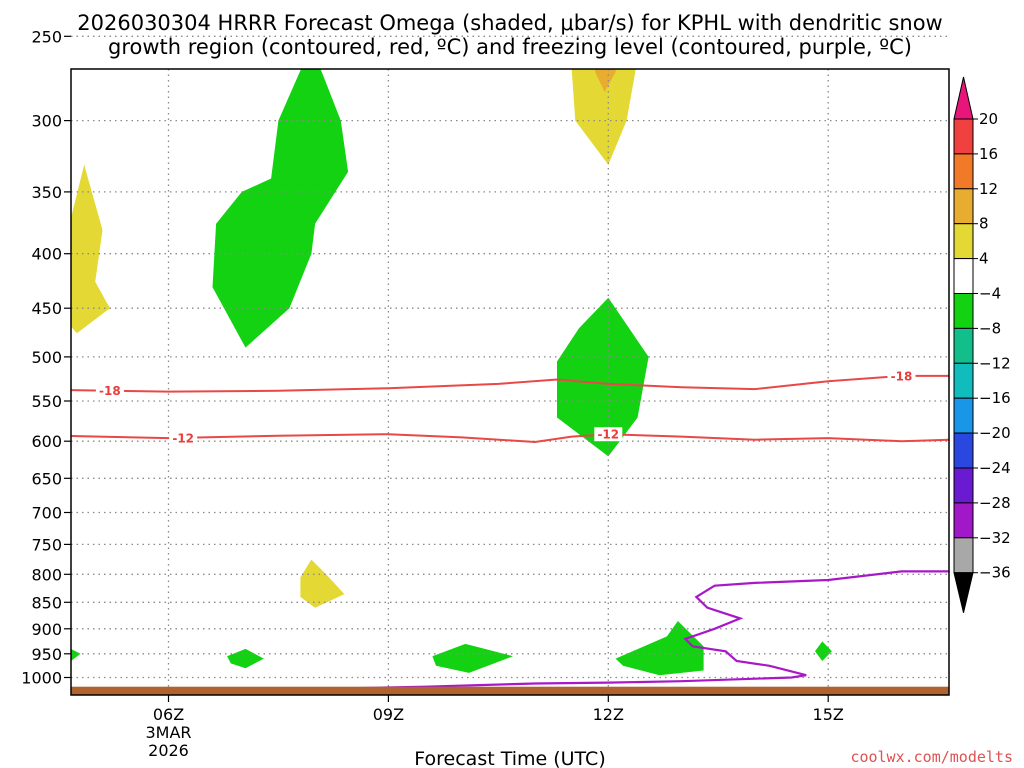 The width and height of the screenshot is (1024, 768). What do you see at coordinates (509, 758) in the screenshot?
I see `x-axis-label: Forecast Time (UTC)` at bounding box center [509, 758].